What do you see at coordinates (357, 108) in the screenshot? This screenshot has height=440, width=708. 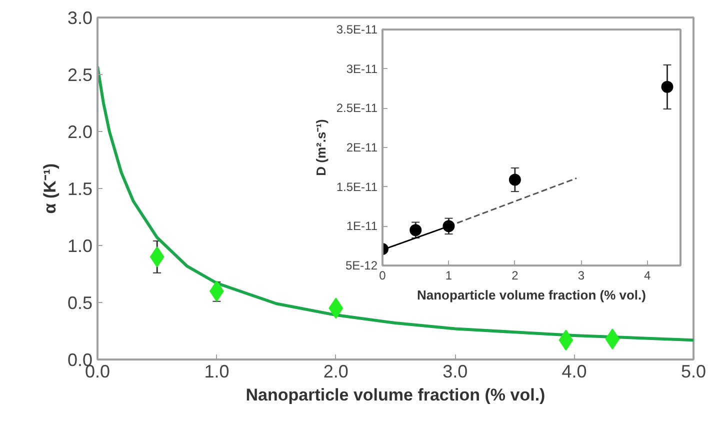 I see `y-tick-label: 2.5E-11` at bounding box center [357, 108].